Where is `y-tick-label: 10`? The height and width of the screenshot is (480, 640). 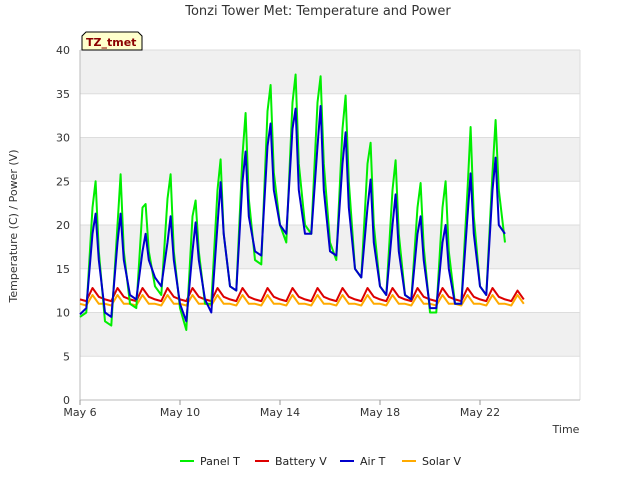 y-tick-label: 10 is located at coordinates (63, 313).